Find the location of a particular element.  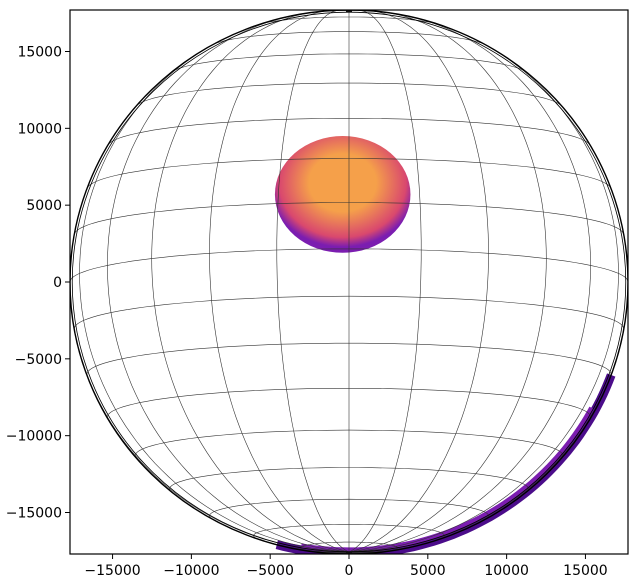

y-tick-label: −10000 is located at coordinates (34, 437).